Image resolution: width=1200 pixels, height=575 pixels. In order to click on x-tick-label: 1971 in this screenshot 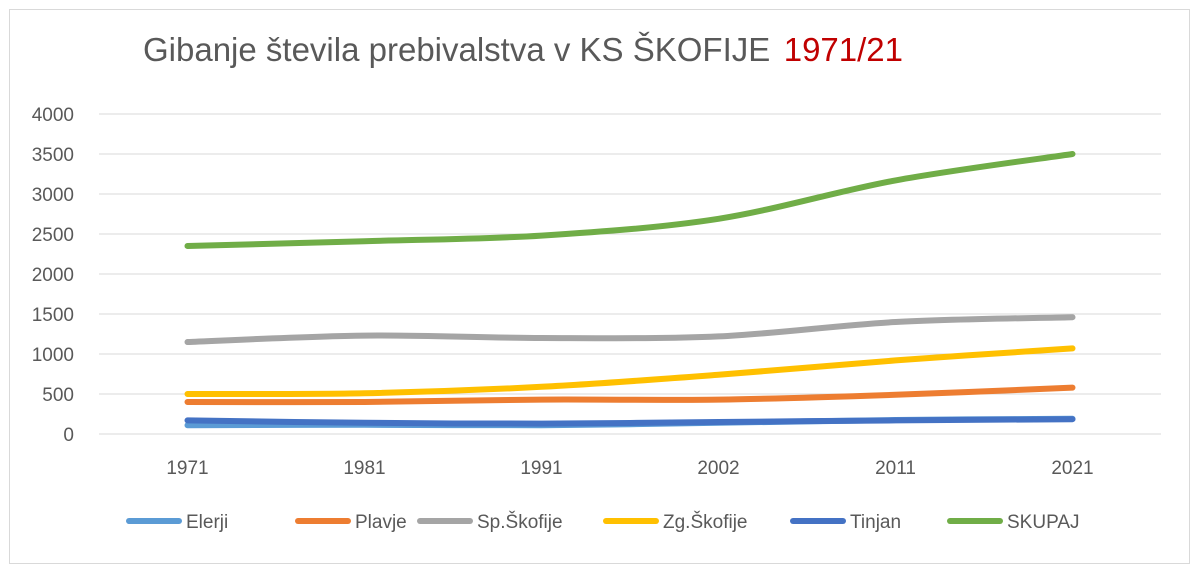, I will do `click(187, 468)`.